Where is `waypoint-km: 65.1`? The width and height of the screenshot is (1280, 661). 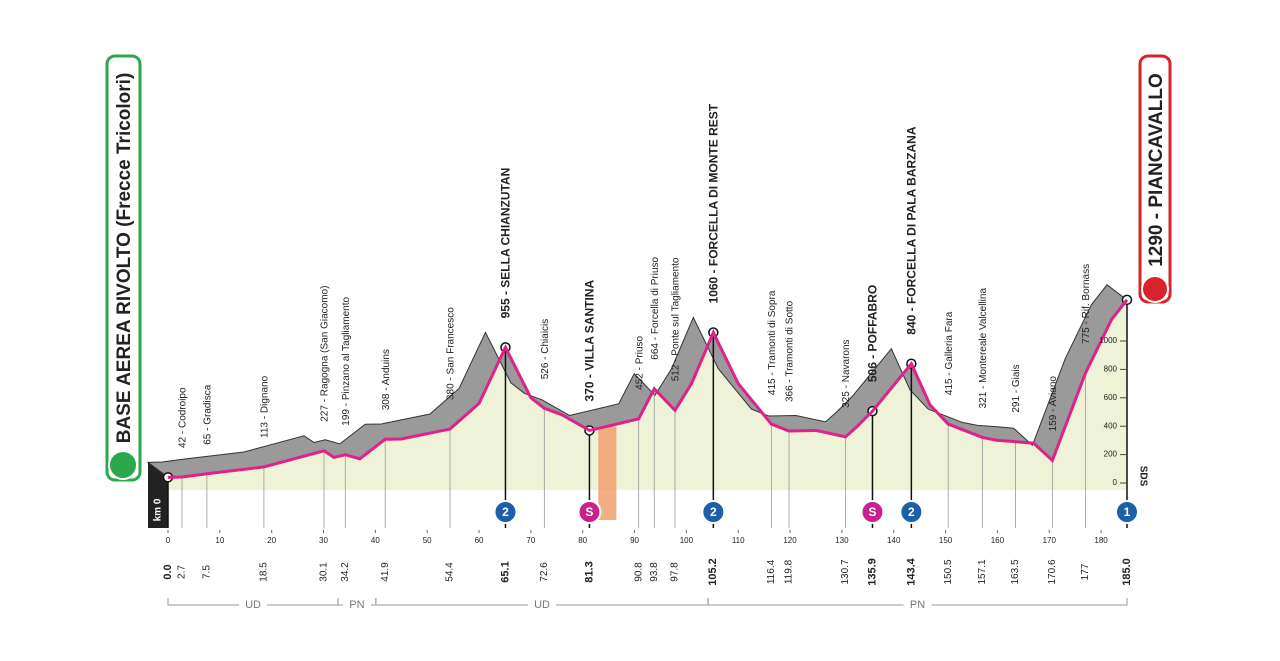
waypoint-km: 65.1 is located at coordinates (505, 571).